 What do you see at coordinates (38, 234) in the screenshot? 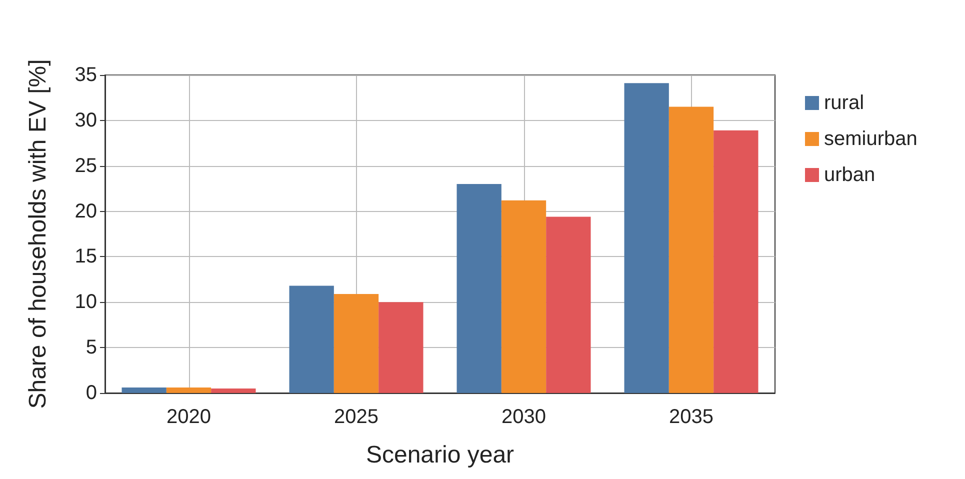
I see `y-axis-title: Share of households with EV [%]` at bounding box center [38, 234].